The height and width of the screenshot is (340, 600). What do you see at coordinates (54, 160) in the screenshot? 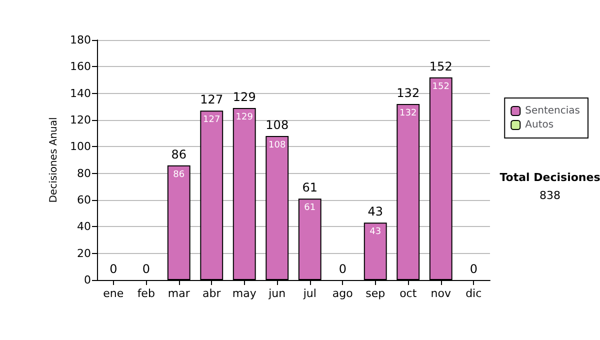
I see `y-axis-title: Decisiones Anual` at bounding box center [54, 160].